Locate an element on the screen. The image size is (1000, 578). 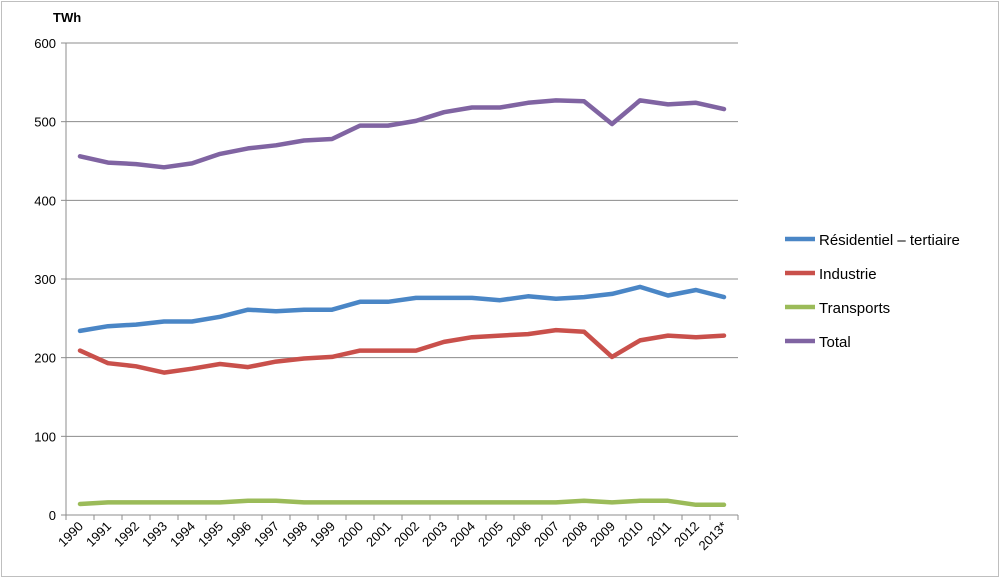
x-tick-label-1997: 1997 is located at coordinates (266, 534).